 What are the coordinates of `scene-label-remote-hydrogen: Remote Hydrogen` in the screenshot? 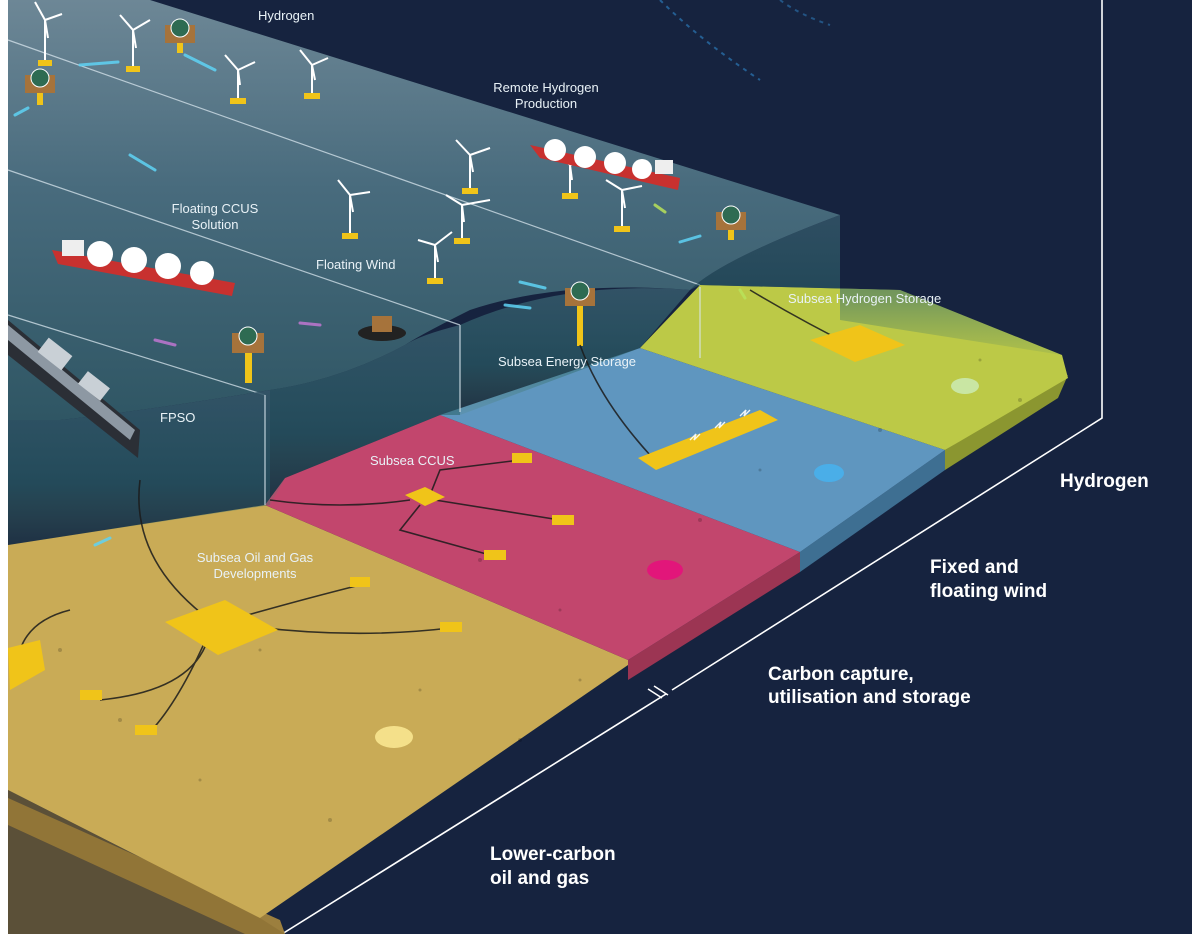 It's located at (546, 87).